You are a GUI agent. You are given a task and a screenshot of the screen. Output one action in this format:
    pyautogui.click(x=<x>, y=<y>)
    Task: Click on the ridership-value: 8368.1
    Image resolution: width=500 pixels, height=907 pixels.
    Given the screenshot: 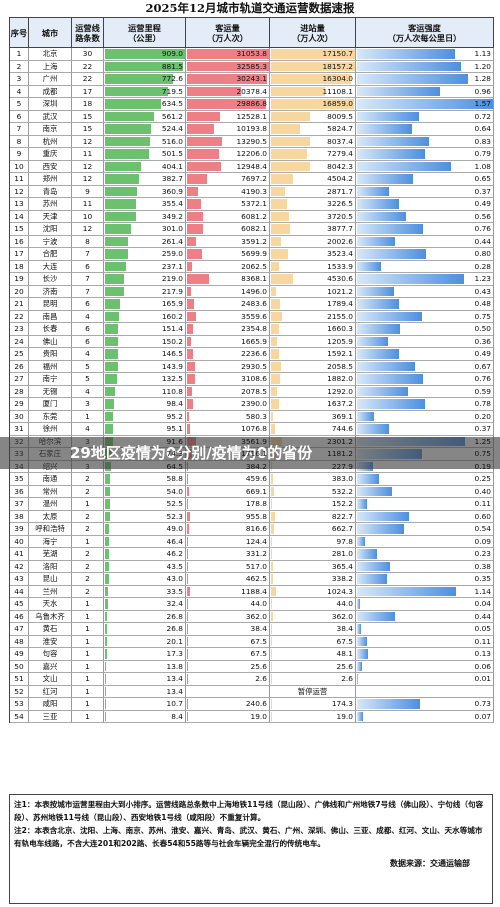 What is the action you would take?
    pyautogui.click(x=254, y=278)
    